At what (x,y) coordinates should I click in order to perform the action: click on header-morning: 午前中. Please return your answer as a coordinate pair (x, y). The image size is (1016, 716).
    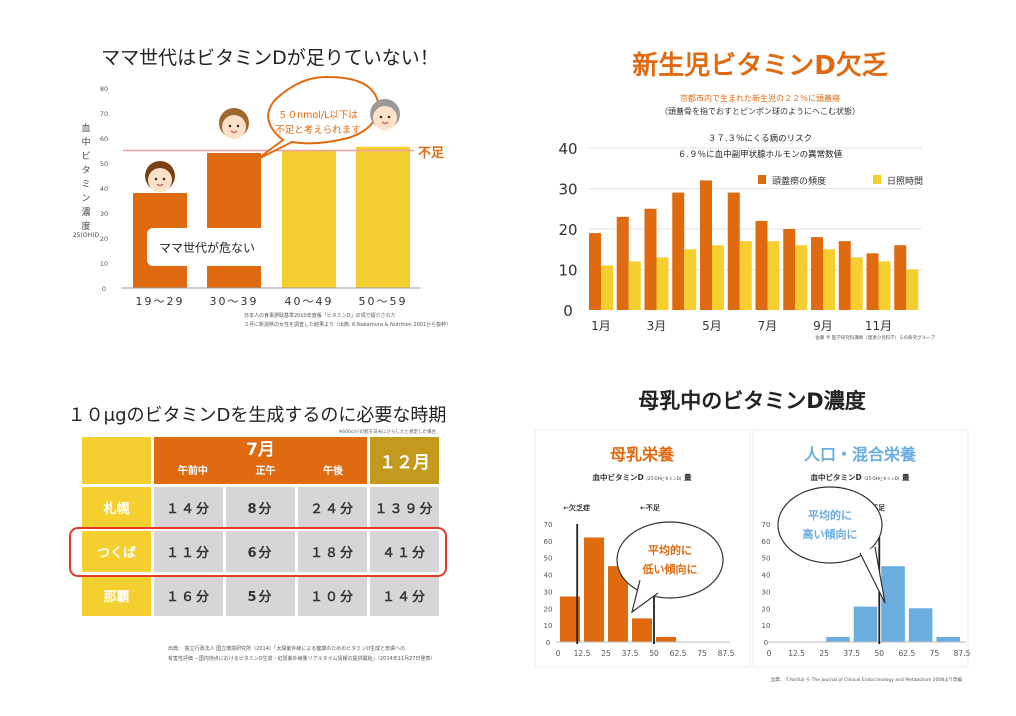
    Looking at the image, I should click on (192, 471).